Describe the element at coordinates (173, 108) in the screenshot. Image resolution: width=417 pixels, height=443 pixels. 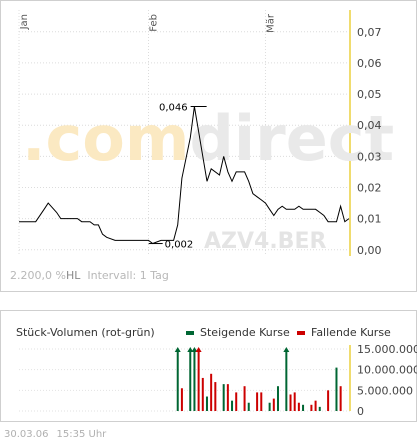
I see `high-label: 0,046` at that location.